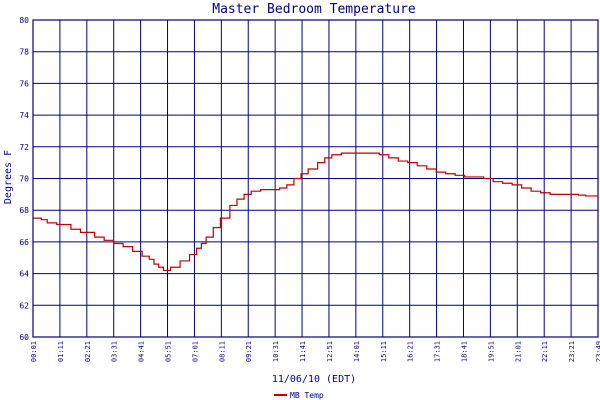 This screenshot has width=600, height=400. What do you see at coordinates (411, 351) in the screenshot?
I see `x-tick-label: 16:21` at bounding box center [411, 351].